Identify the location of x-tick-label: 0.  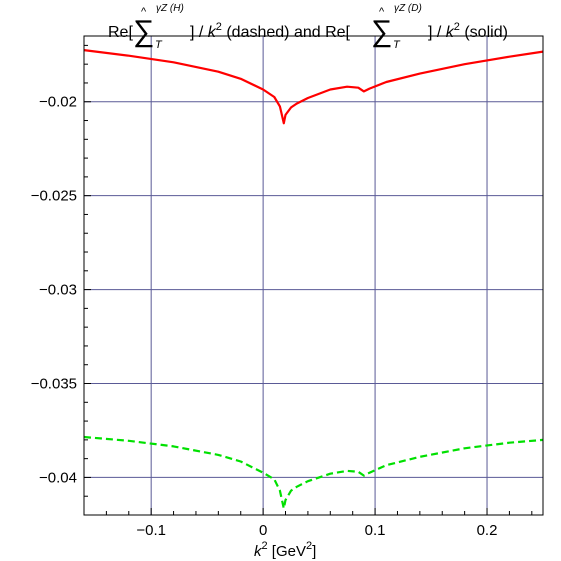
(263, 530).